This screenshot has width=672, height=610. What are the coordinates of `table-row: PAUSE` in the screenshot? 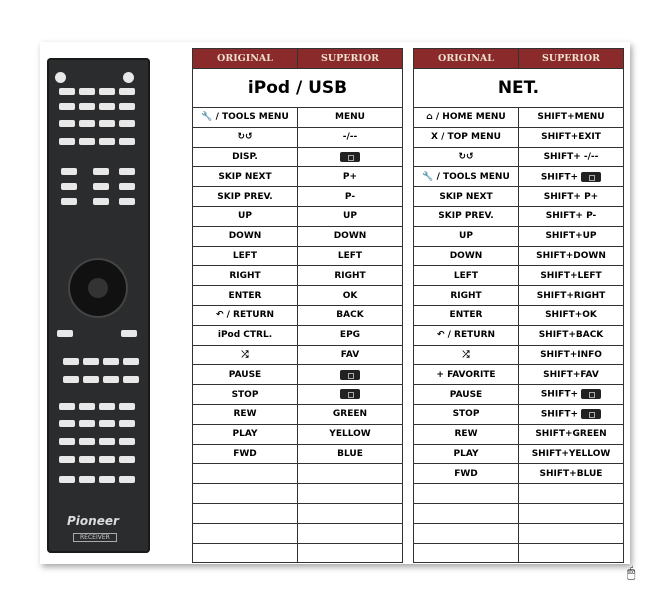 It's located at (297, 375).